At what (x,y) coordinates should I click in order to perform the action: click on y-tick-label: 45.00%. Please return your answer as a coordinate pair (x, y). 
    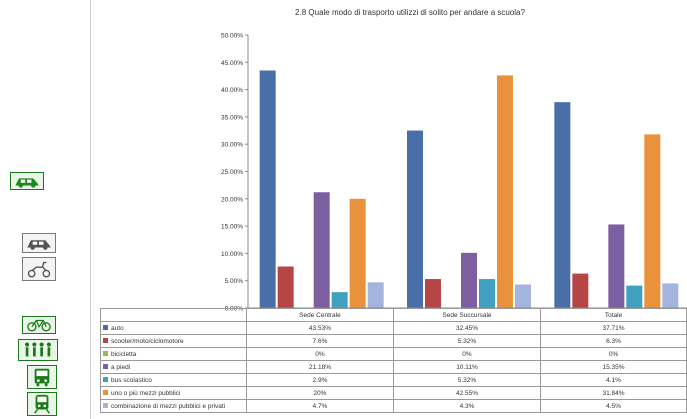
    Looking at the image, I should click on (232, 63).